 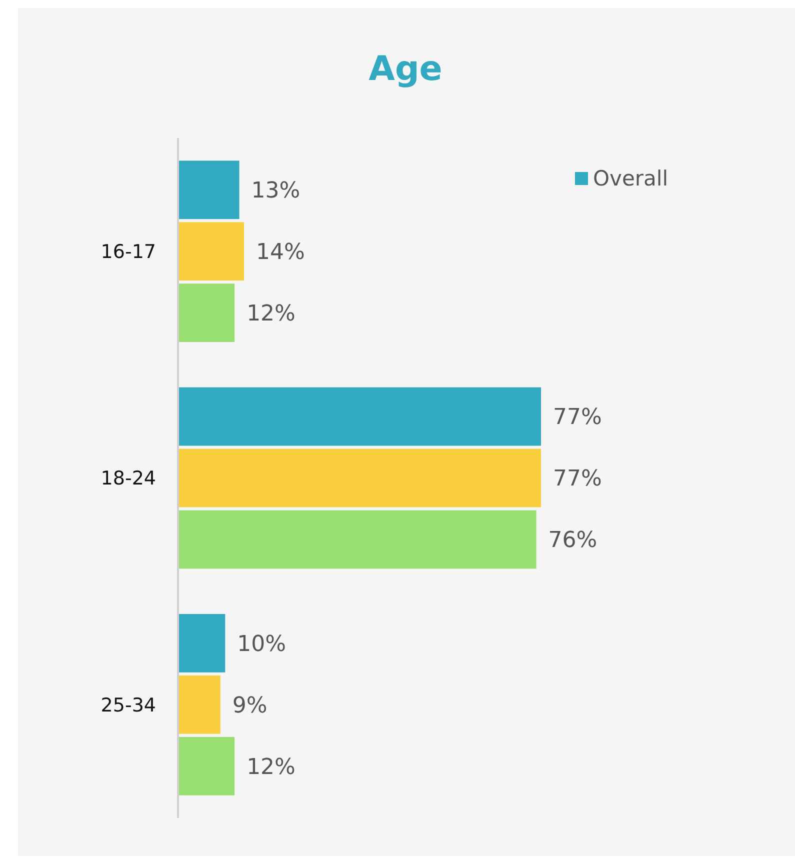 I want to click on y-tick-label: 18-24, so click(x=128, y=479).